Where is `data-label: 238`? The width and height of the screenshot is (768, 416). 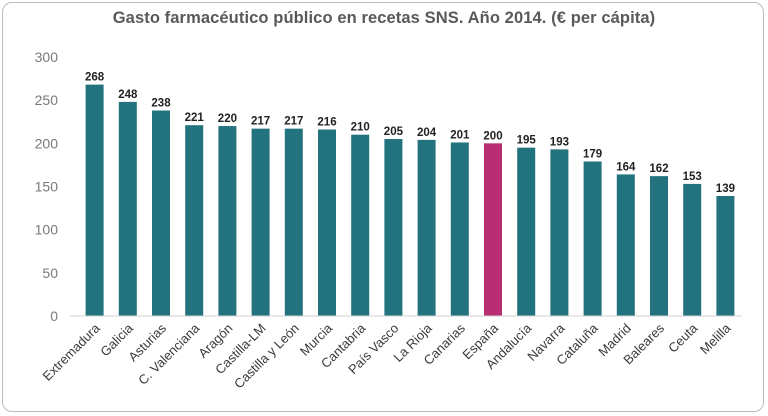
data-label: 238 is located at coordinates (161, 104).